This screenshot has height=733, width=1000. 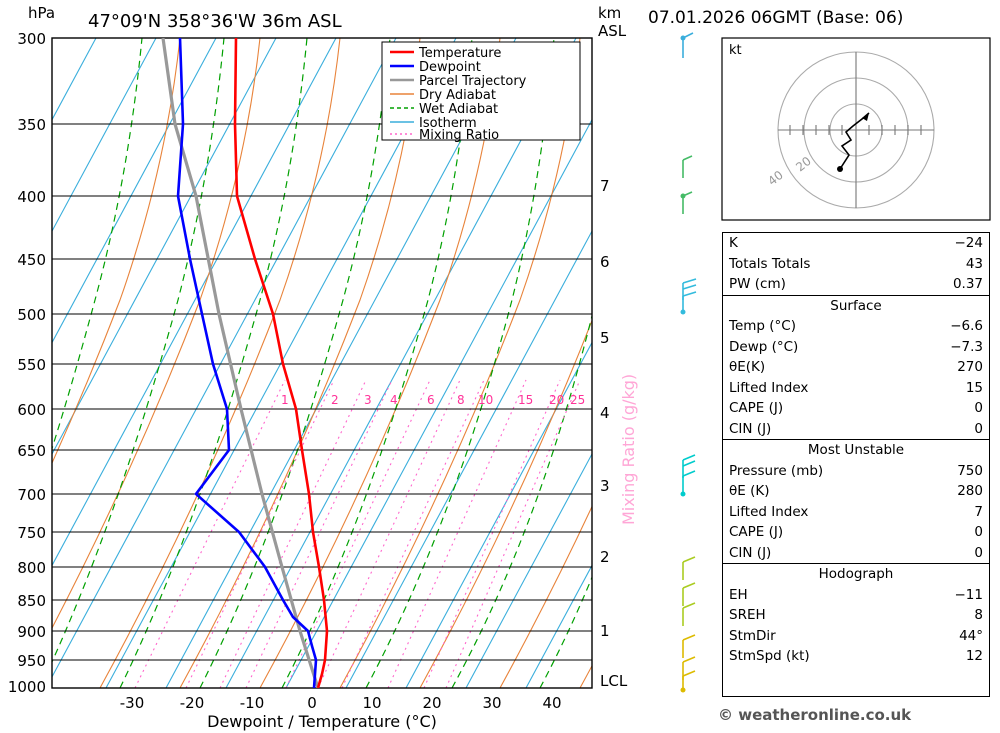 I want to click on wind-barb-column, so click(x=688, y=362).